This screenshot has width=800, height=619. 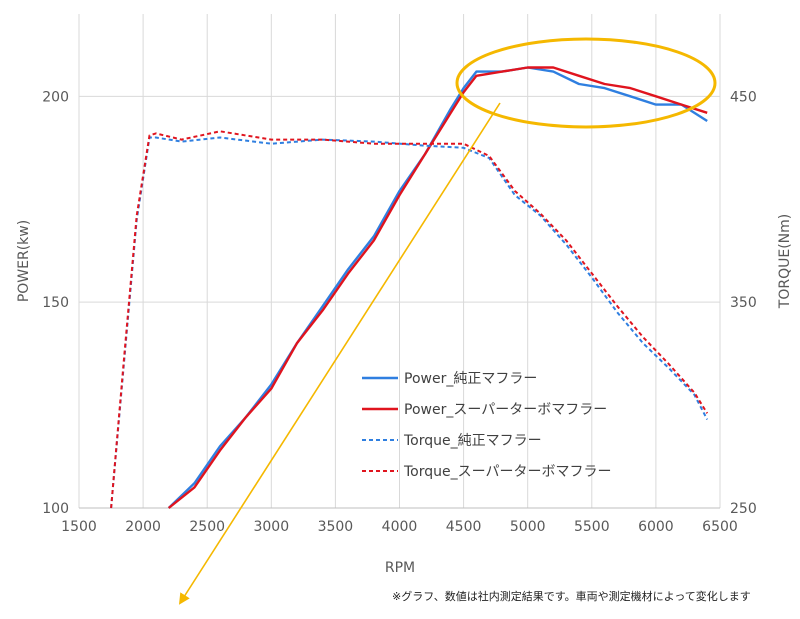 I want to click on legend-label-2: Power_スーパーターボマフラー, so click(x=505, y=410).